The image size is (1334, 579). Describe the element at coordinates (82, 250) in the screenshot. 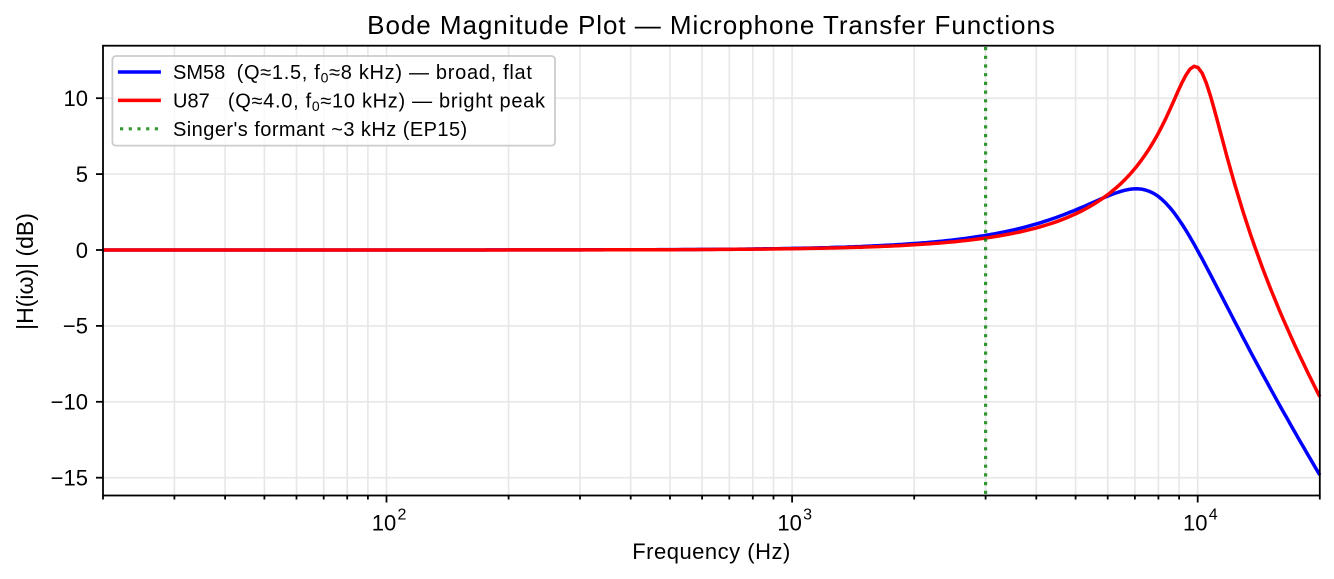

I see `svg-text: 0` at that location.